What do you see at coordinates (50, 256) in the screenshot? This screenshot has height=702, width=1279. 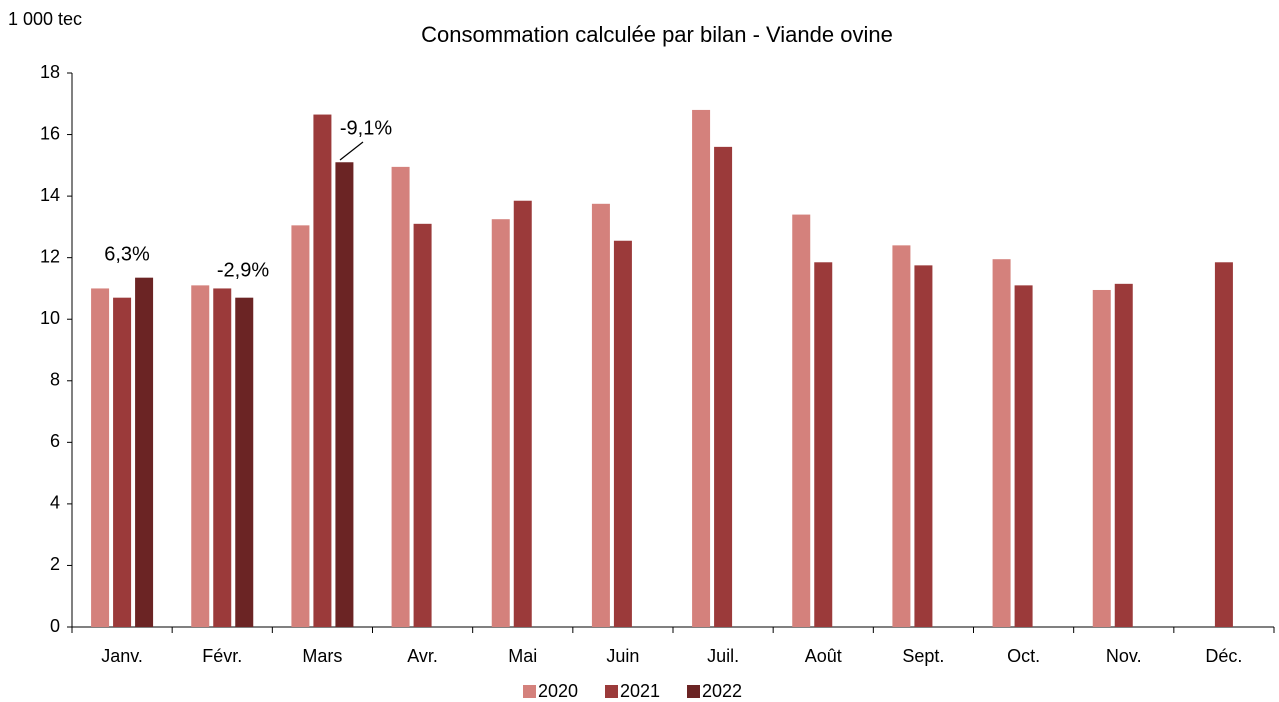 I see `y-tick-label: 12` at bounding box center [50, 256].